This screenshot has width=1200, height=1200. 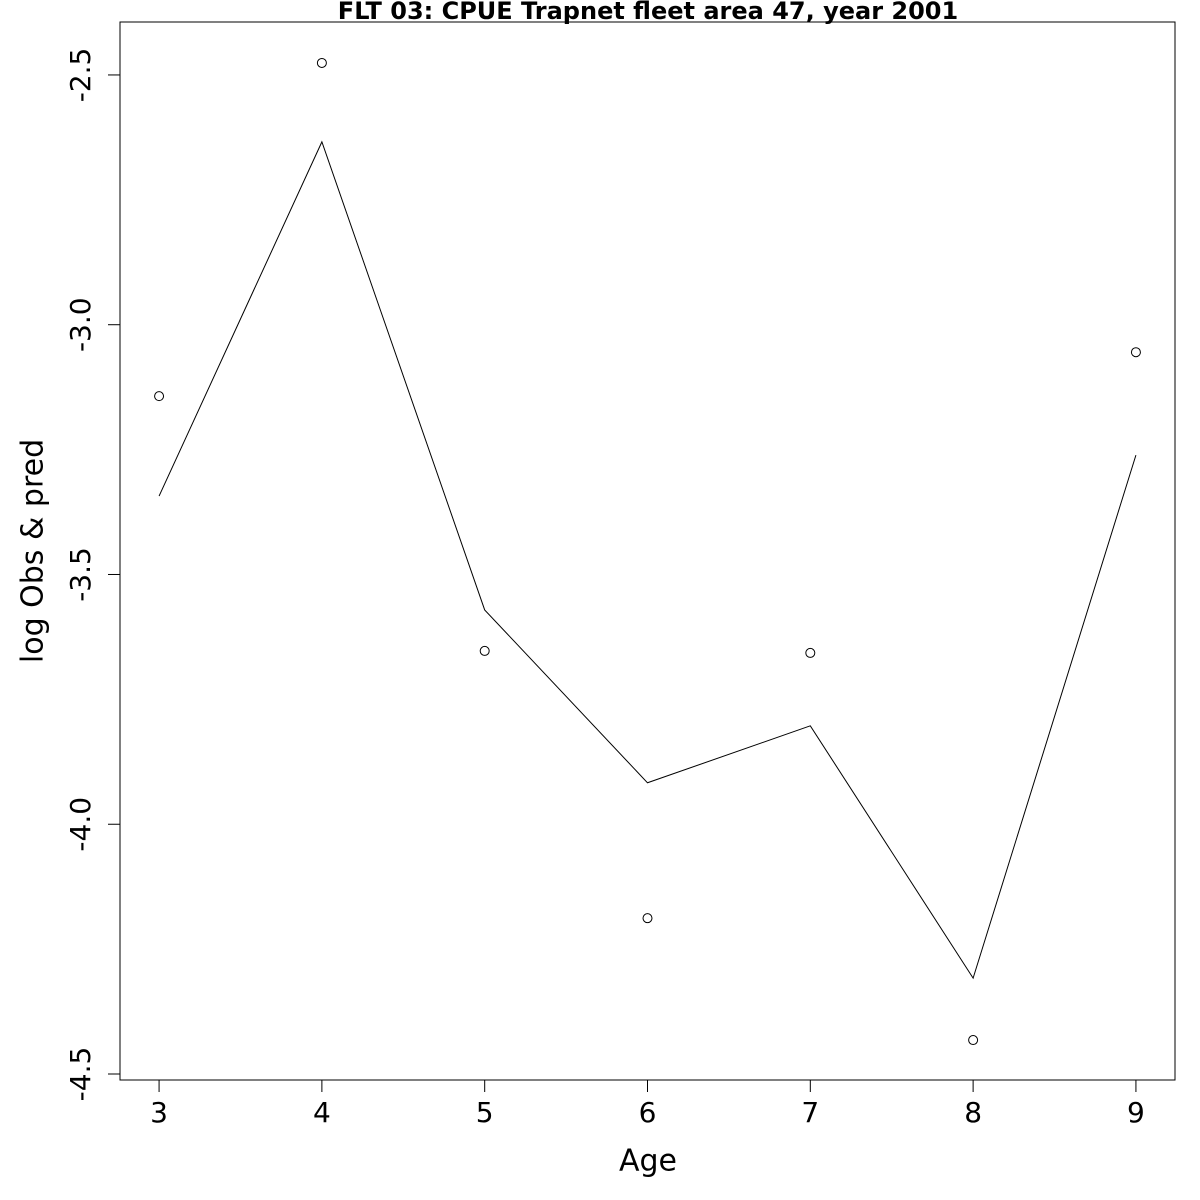 I want to click on x-tick-label: 4, so click(x=322, y=1112).